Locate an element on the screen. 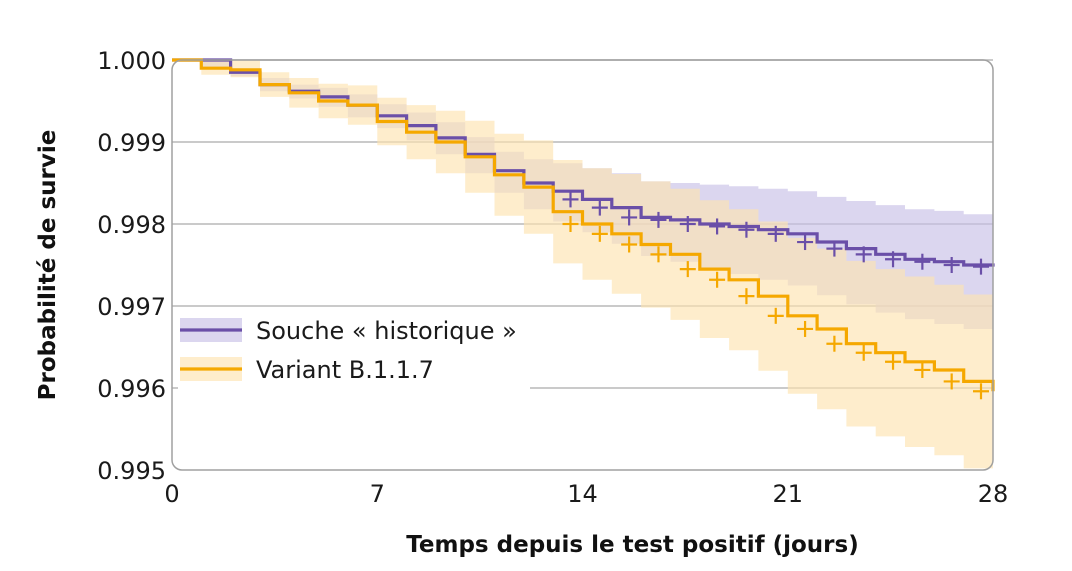 The height and width of the screenshot is (571, 1072). x-tick-label: 7 is located at coordinates (377, 494).